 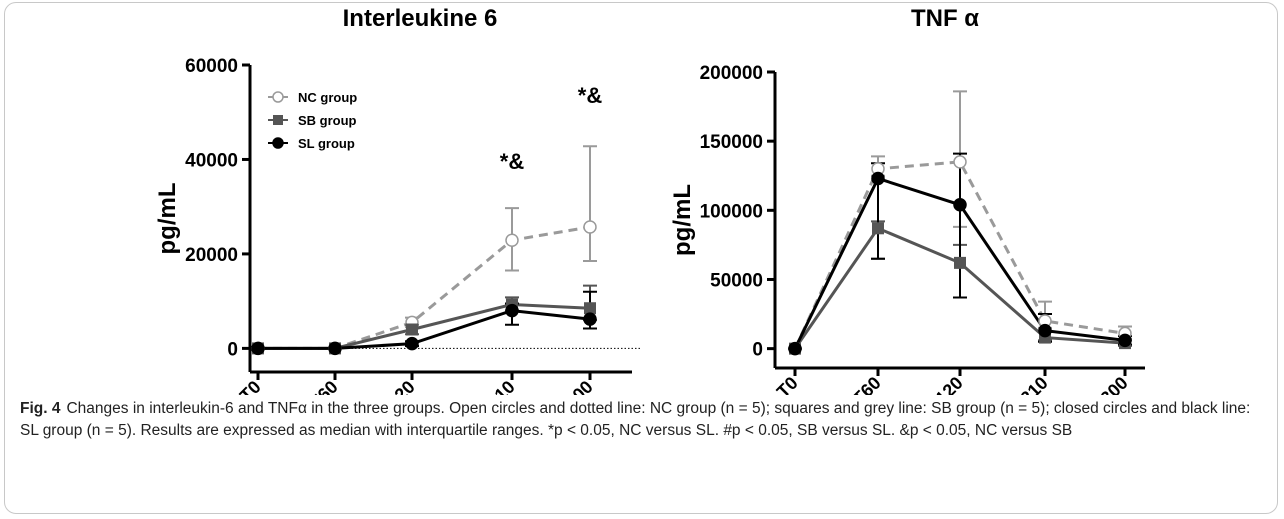 What do you see at coordinates (211, 255) in the screenshot?
I see `y-tick-label: 20000` at bounding box center [211, 255].